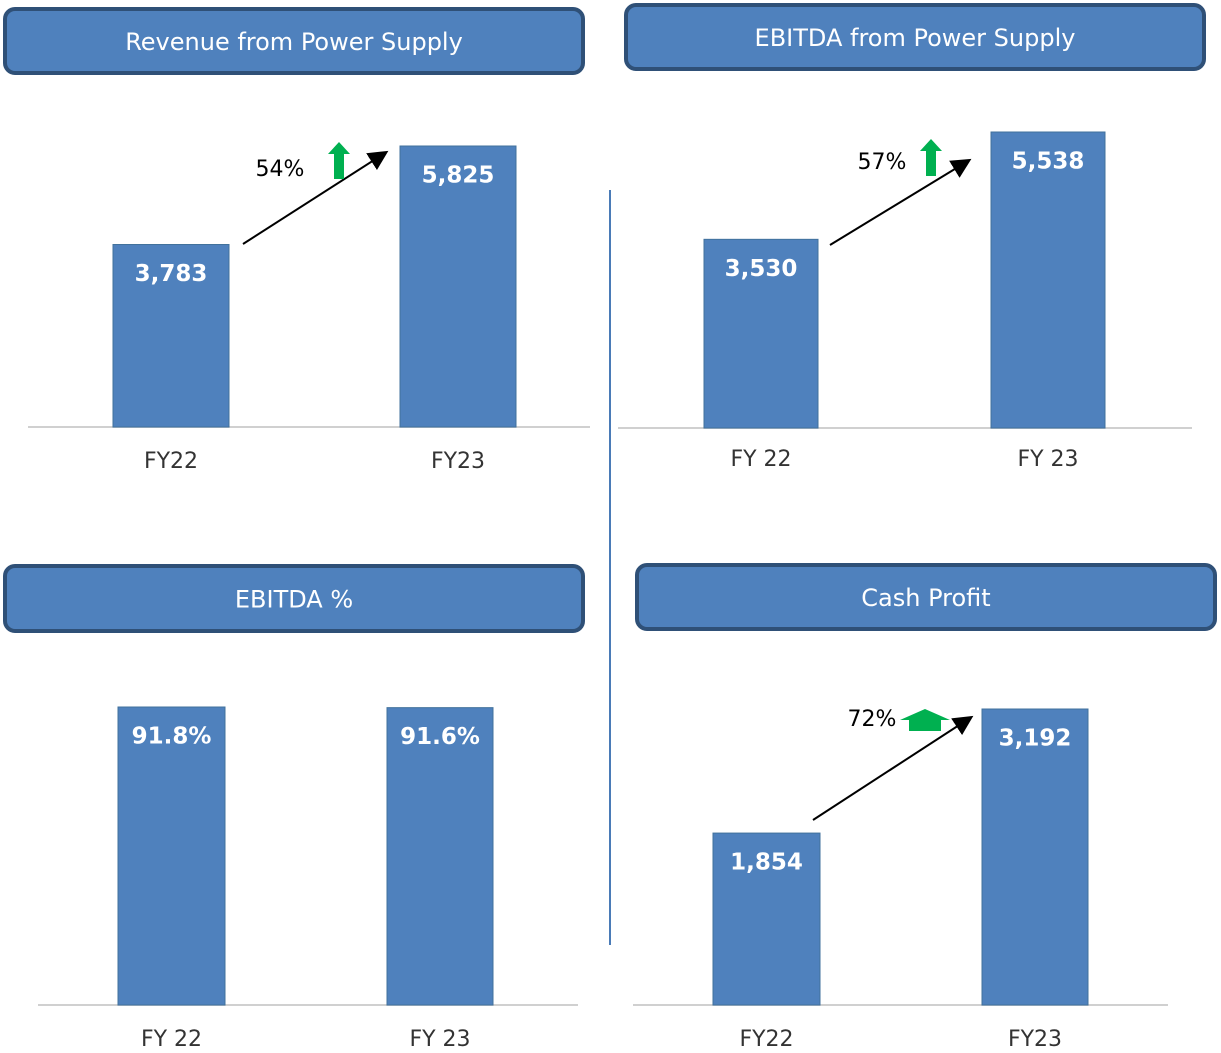 The width and height of the screenshot is (1221, 1053). I want to click on value-label: 5,825, so click(458, 176).